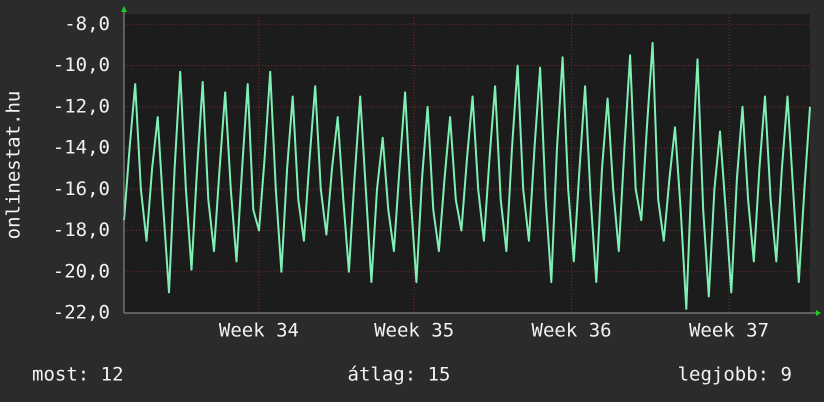 This screenshot has width=824, height=402. Describe the element at coordinates (81, 271) in the screenshot. I see `y-tick-label: -20,0` at that location.